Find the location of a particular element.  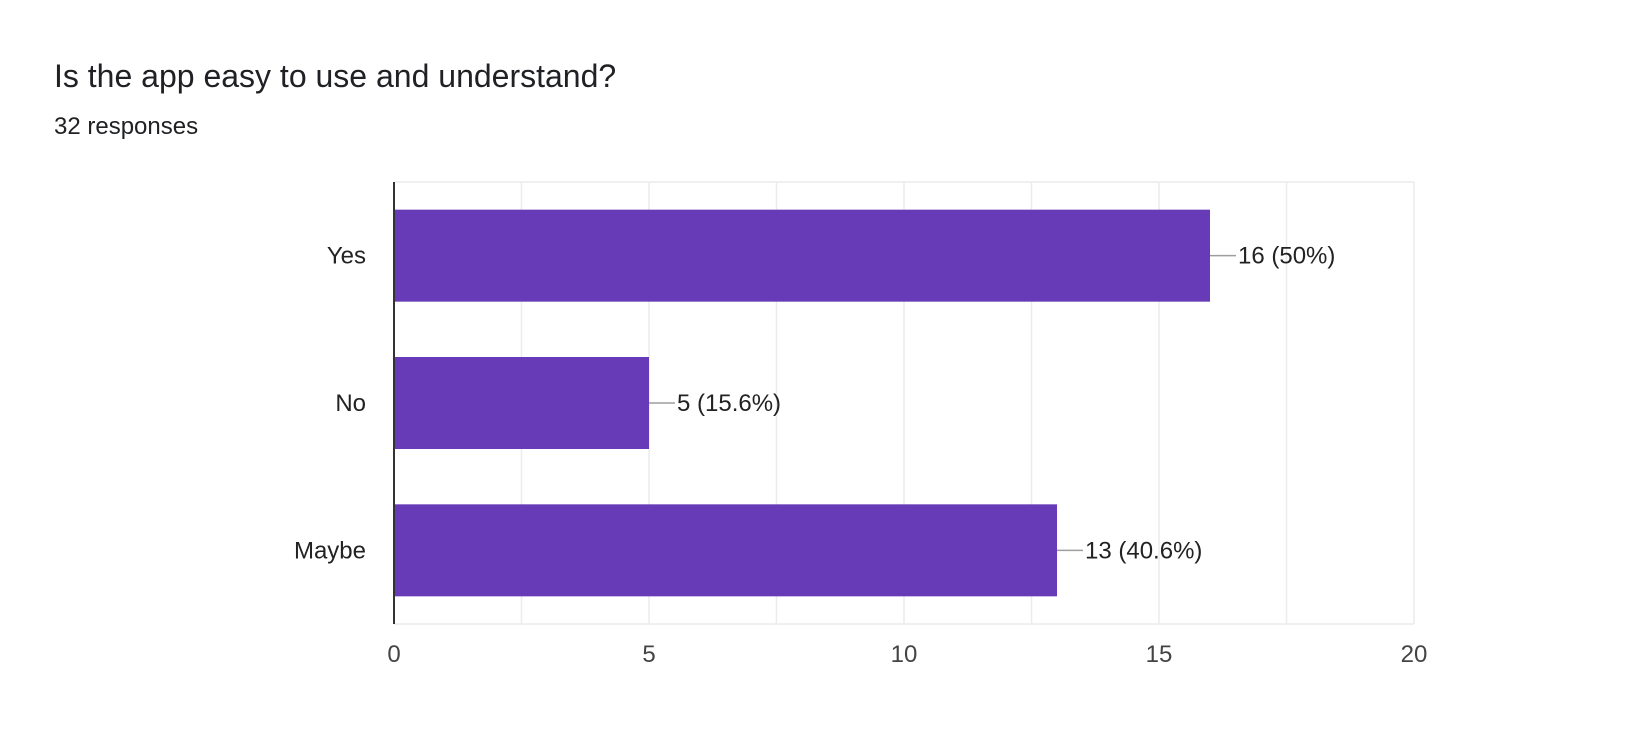

x-tick-label: 15 is located at coordinates (1159, 654).